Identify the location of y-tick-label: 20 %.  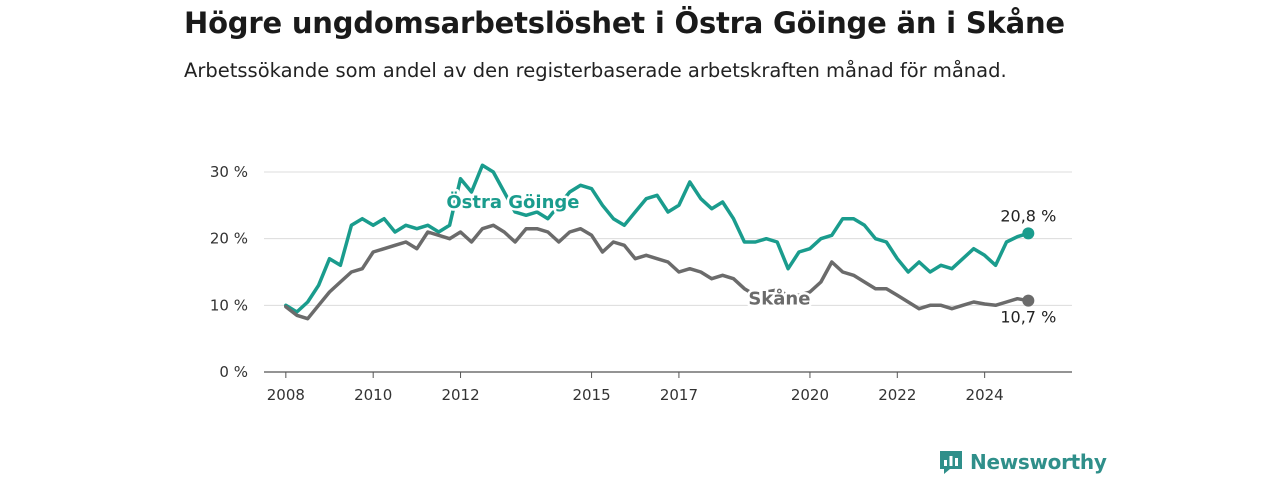
(229, 239).